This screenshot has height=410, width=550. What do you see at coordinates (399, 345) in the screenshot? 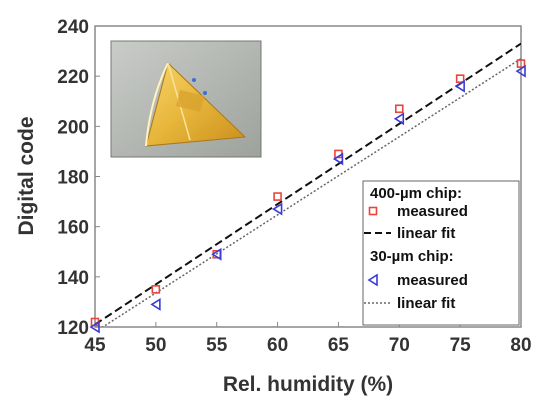
I see `x-tick-label: 70` at bounding box center [399, 345].